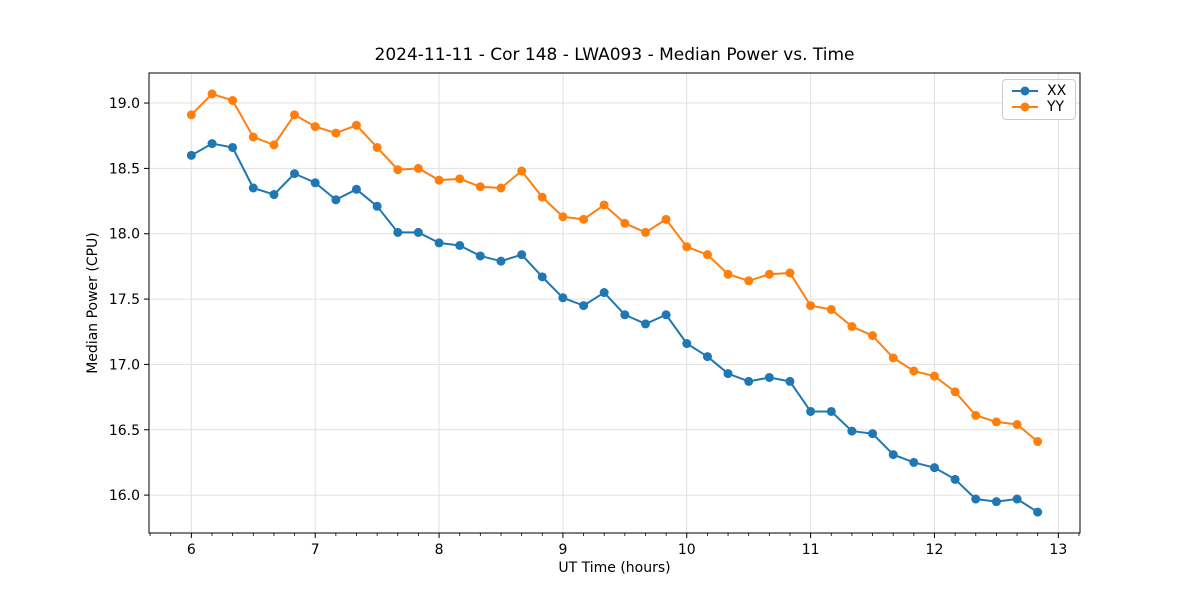  I want to click on svg-text: 18.0, so click(124, 235).